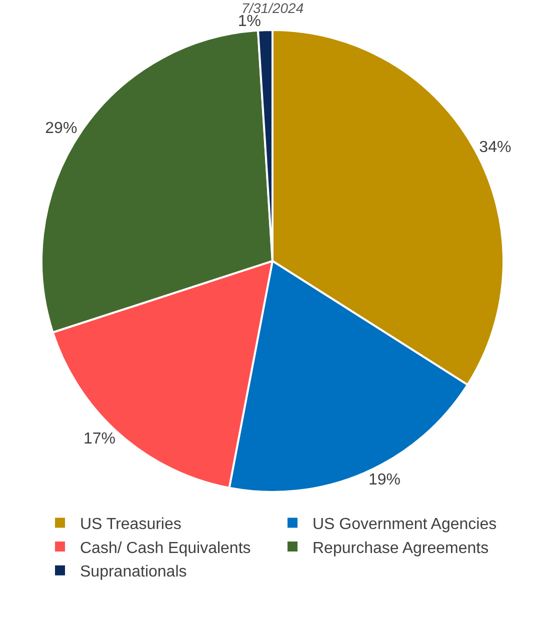  Describe the element at coordinates (99, 439) in the screenshot. I see `data-label: 17%` at that location.